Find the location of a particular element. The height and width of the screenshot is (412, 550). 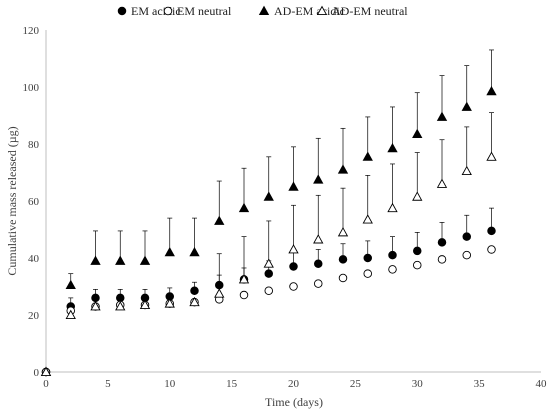

y-tick-label: 20 is located at coordinates (34, 316).